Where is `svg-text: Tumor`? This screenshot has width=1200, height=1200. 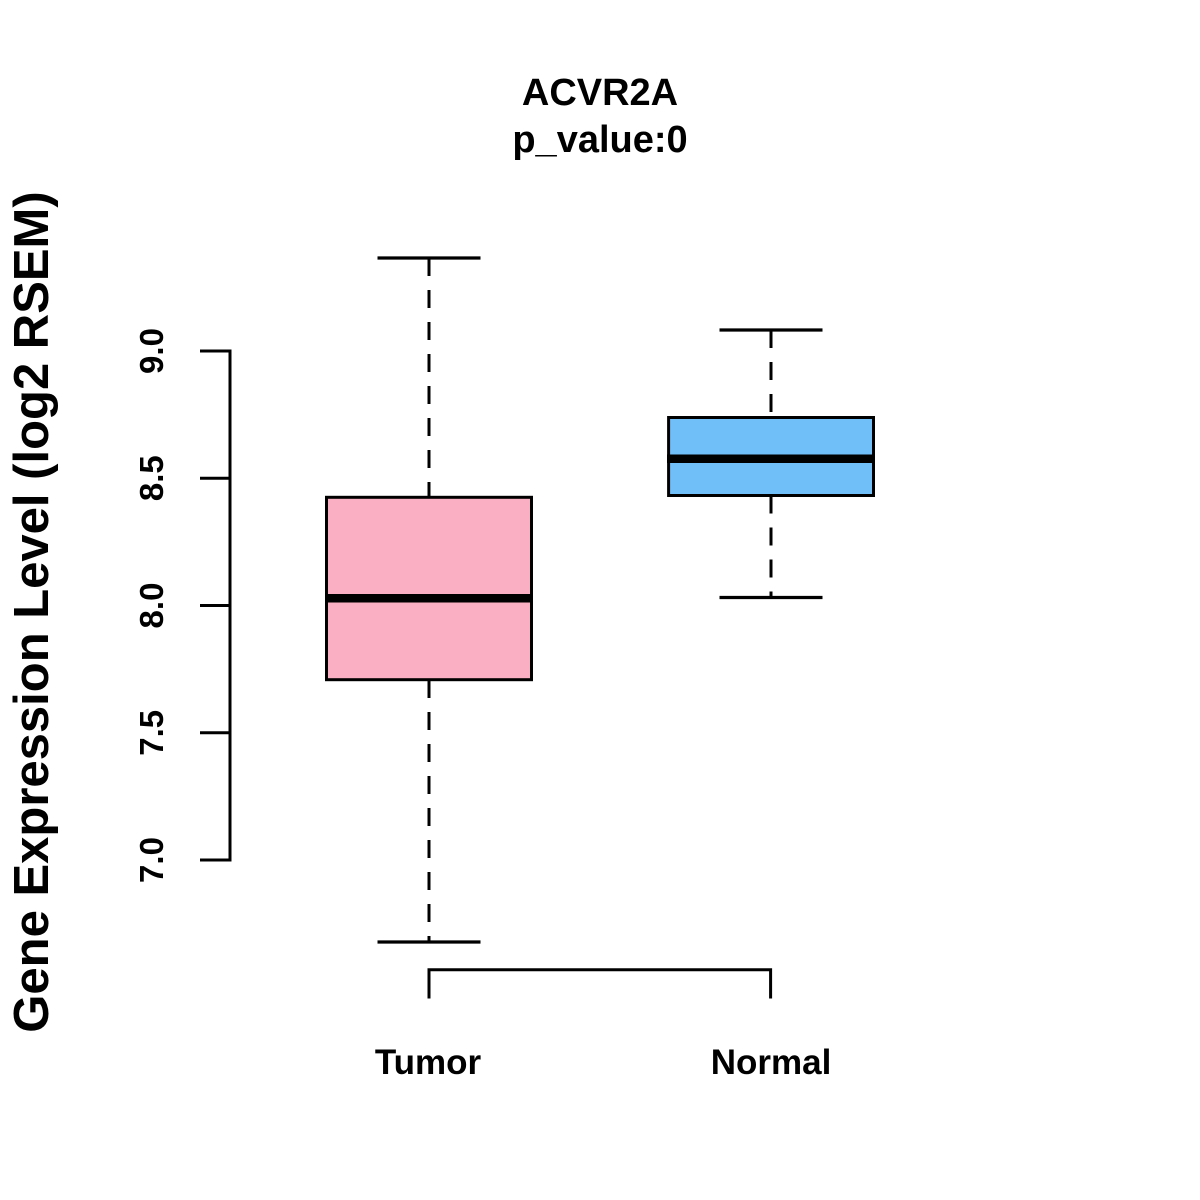
svg-text: Tumor is located at coordinates (428, 1062).